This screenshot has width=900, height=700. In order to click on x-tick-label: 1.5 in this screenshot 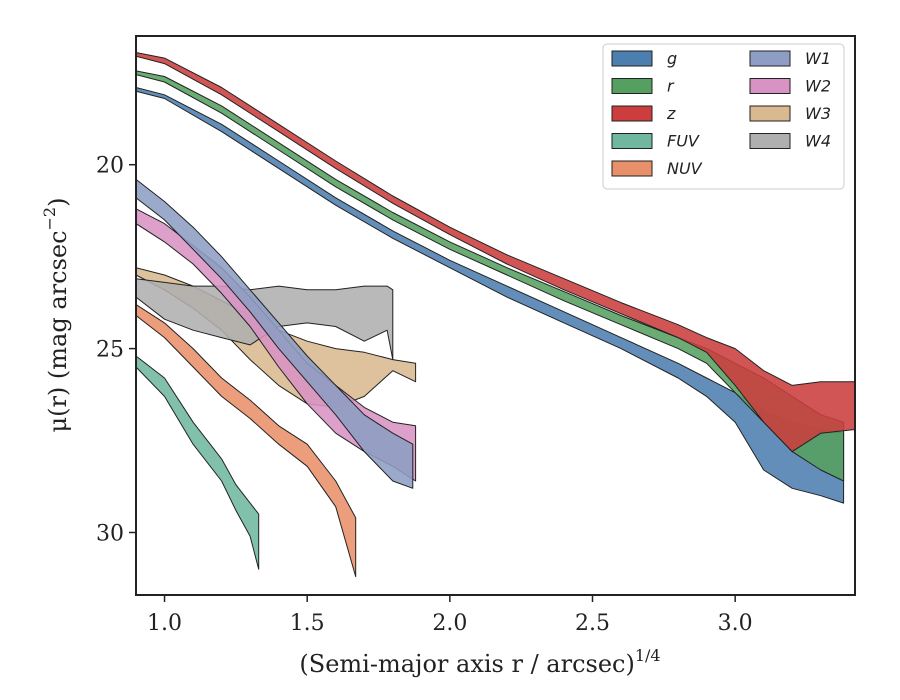, I will do `click(307, 623)`.